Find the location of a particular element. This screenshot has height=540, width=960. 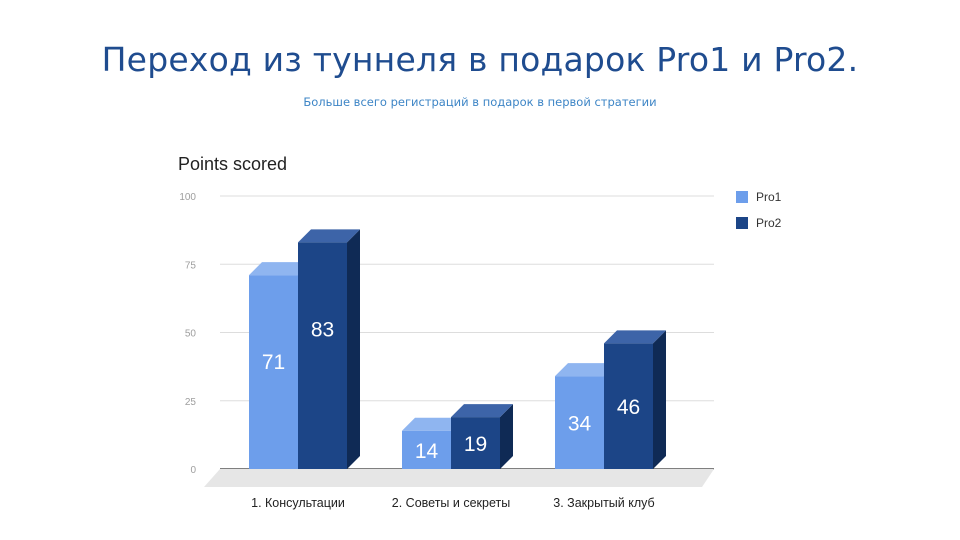

chart-floor-plane is located at coordinates (459, 478).